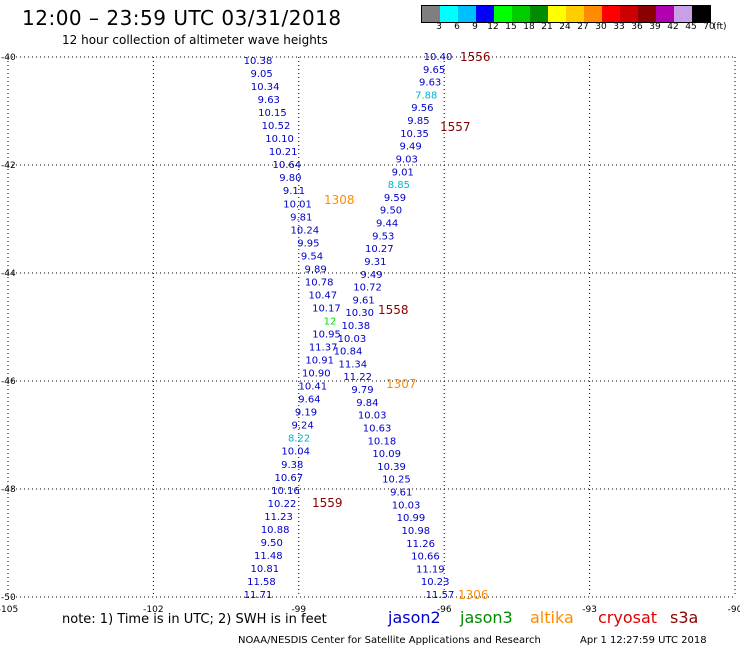  What do you see at coordinates (377, 428) in the screenshot?
I see `wave-height-label: 10.63` at bounding box center [377, 428].